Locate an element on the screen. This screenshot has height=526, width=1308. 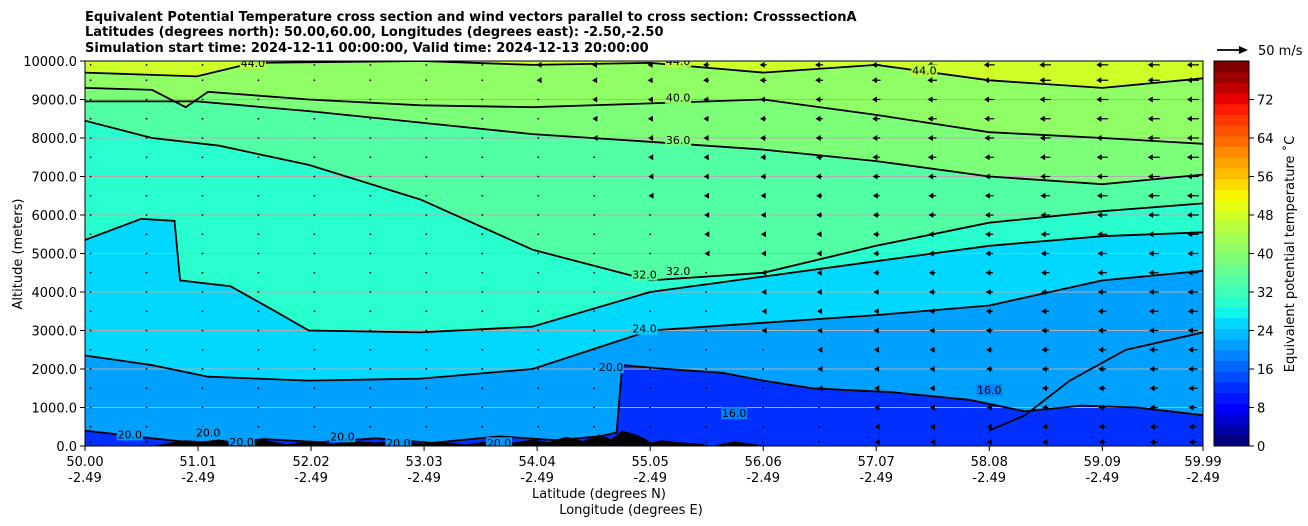
contour-label: 44.0 is located at coordinates (253, 63).